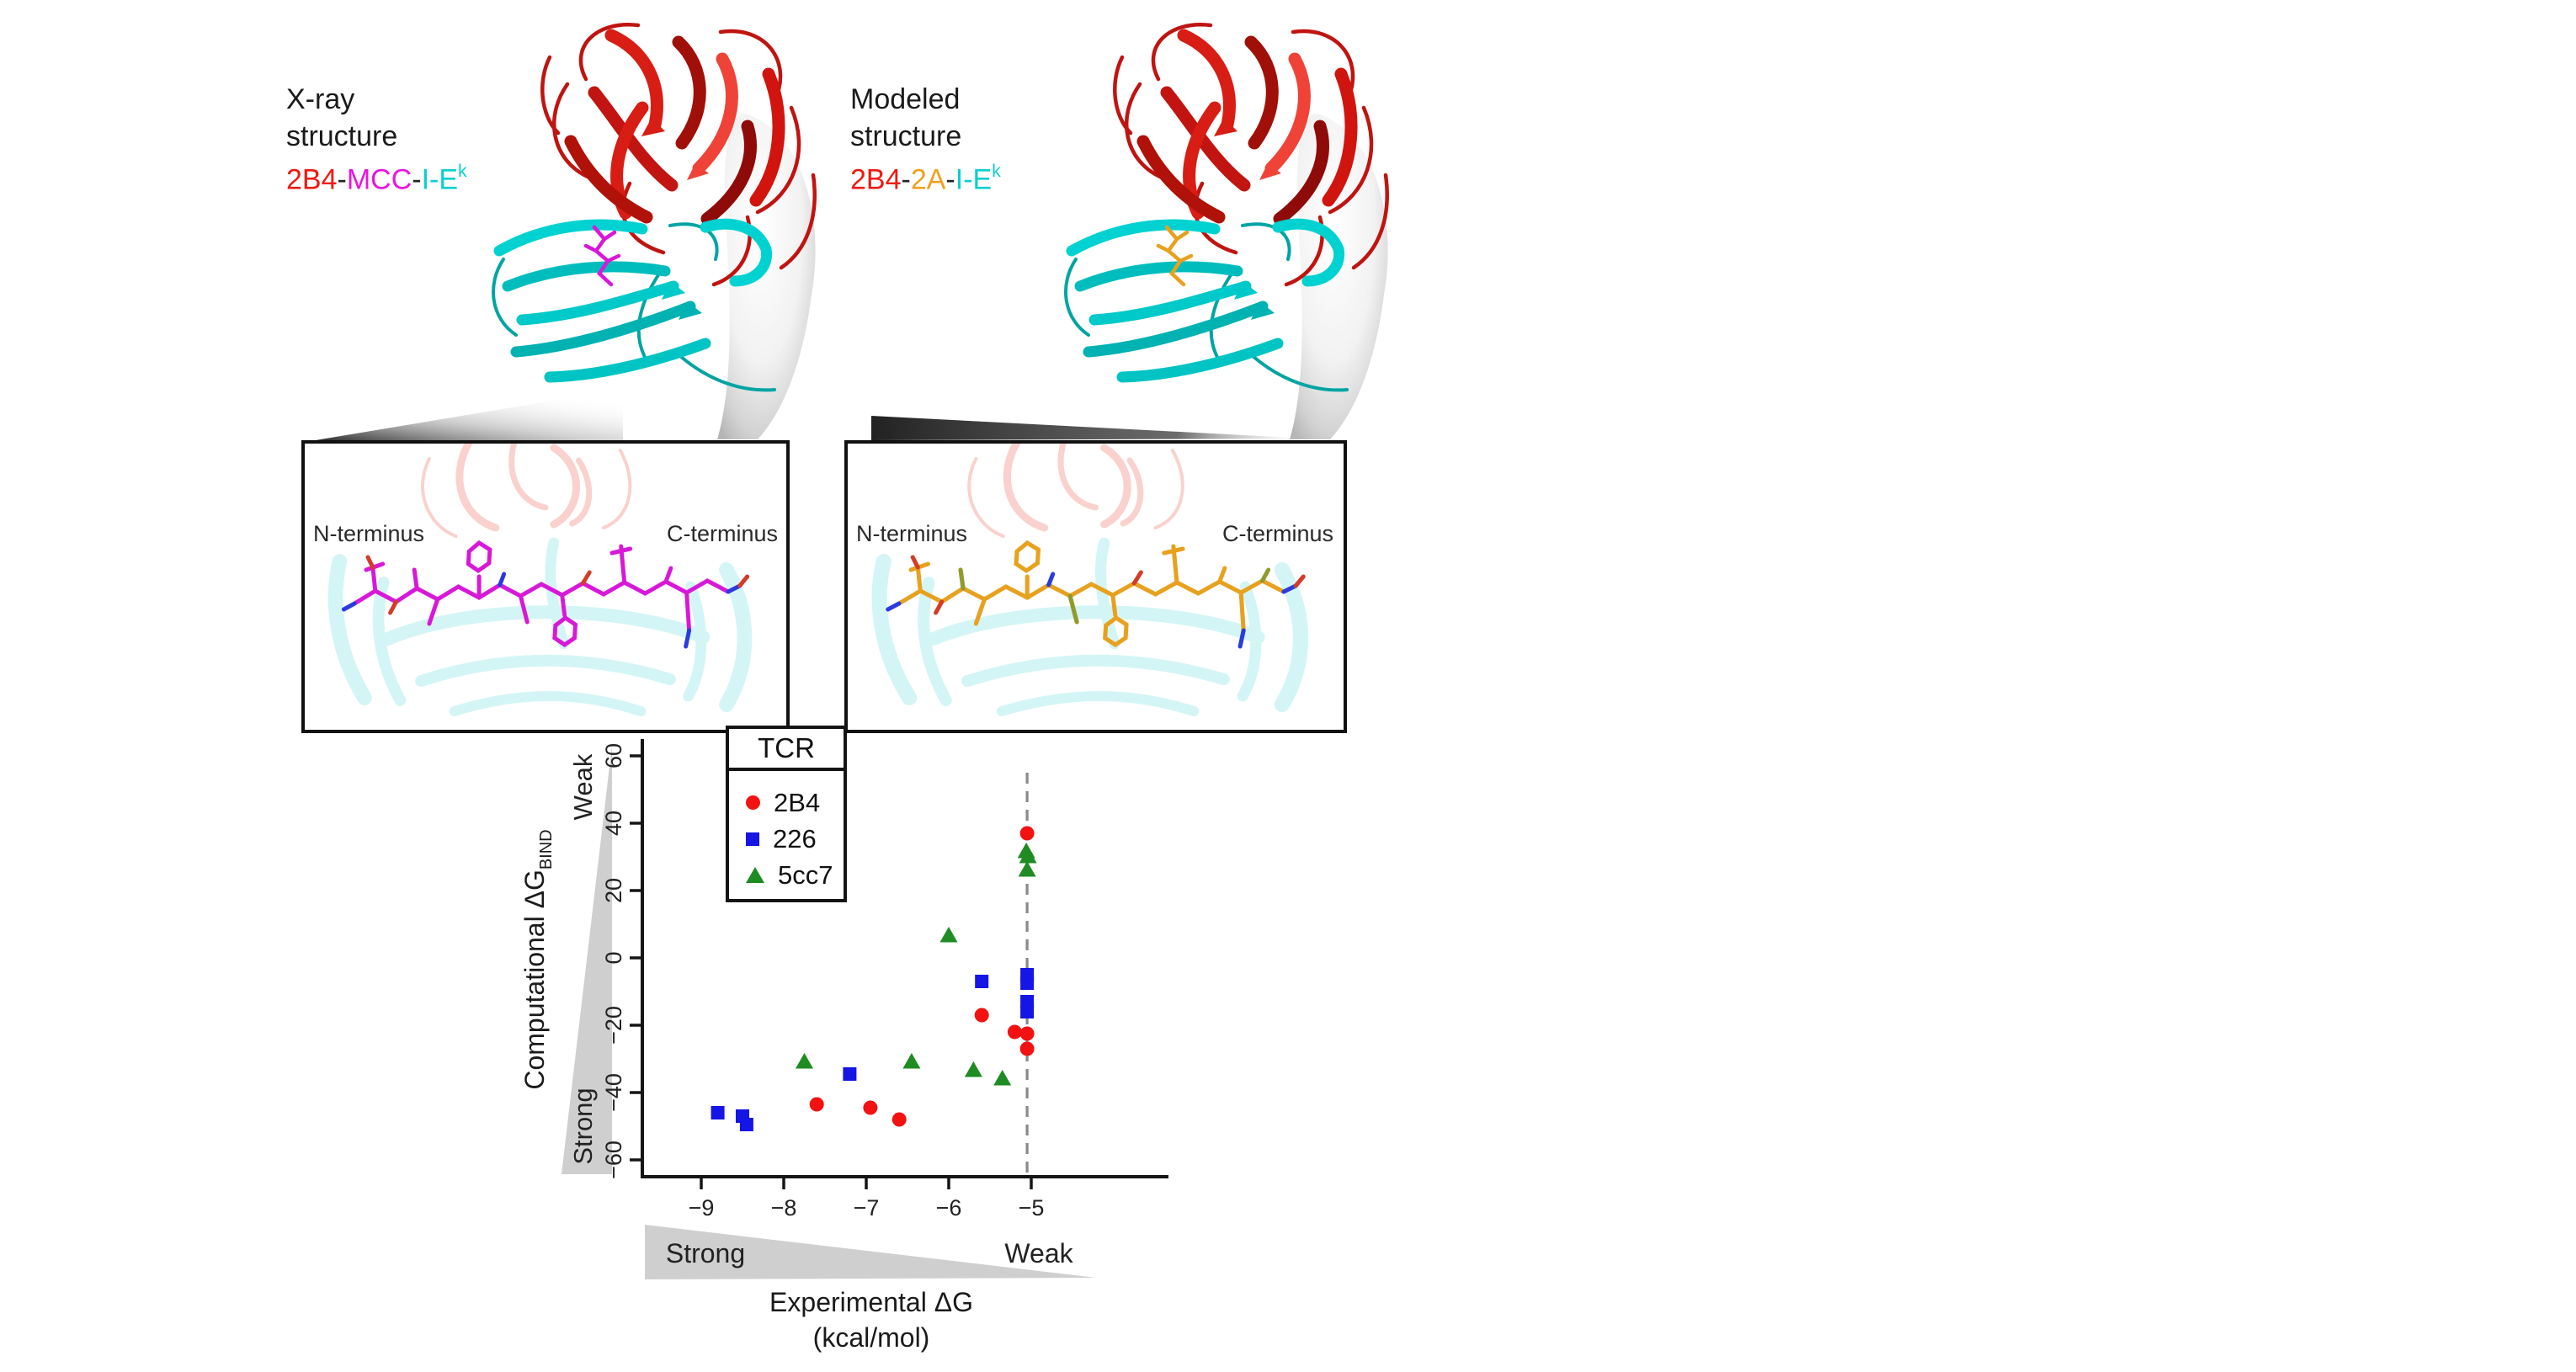  Describe the element at coordinates (602, 256) in the screenshot. I see `xray-peptide-sticks` at that location.